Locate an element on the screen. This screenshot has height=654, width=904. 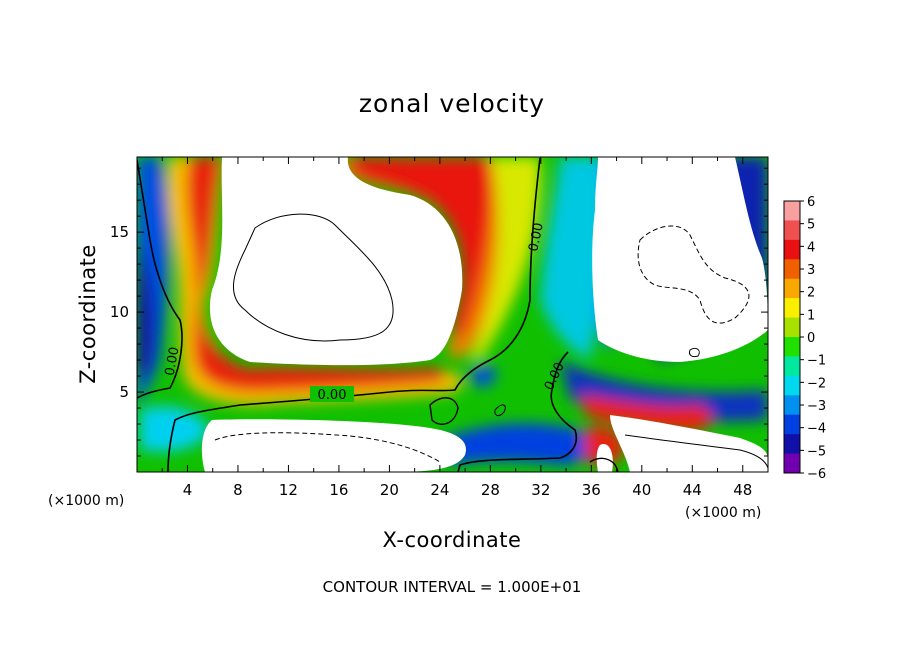
contour-label-1: 0.00 is located at coordinates (332, 395).